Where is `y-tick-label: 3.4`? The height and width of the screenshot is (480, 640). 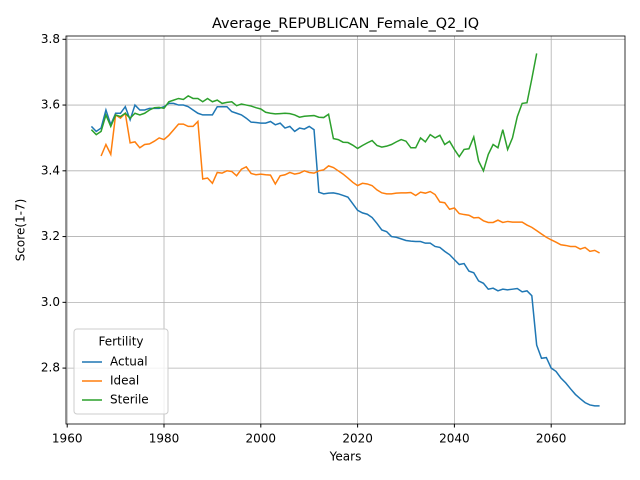 y-tick-label: 3.4 is located at coordinates (50, 170).